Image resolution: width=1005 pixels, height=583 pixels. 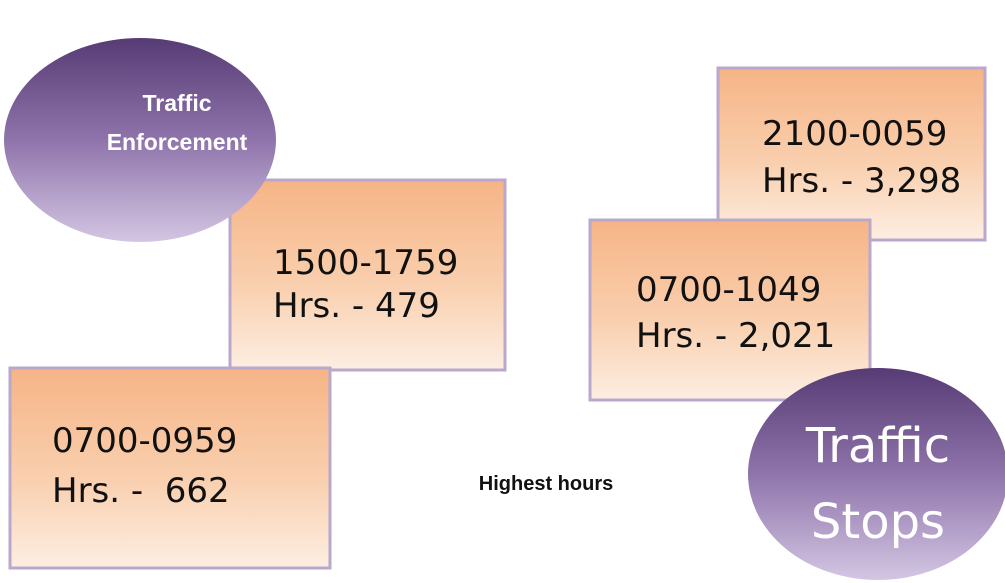 What do you see at coordinates (365, 263) in the screenshot?
I see `box-time: 1500-1759` at bounding box center [365, 263].